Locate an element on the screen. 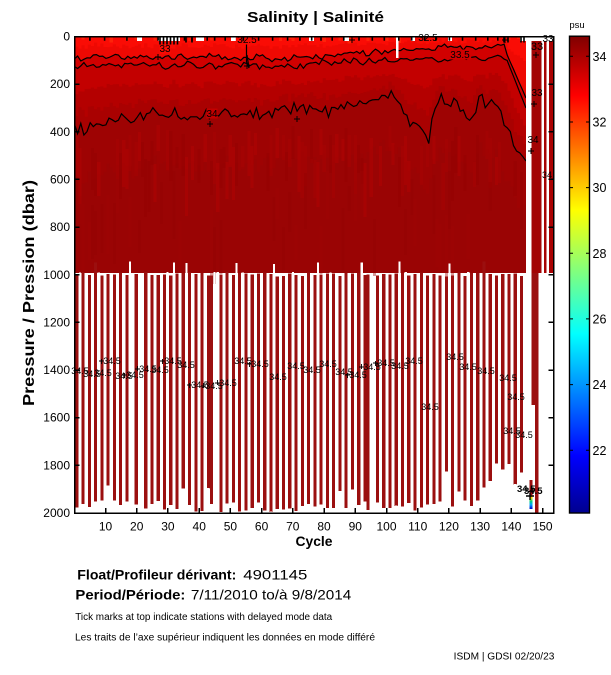  svg-text: 1400 is located at coordinates (56, 370).